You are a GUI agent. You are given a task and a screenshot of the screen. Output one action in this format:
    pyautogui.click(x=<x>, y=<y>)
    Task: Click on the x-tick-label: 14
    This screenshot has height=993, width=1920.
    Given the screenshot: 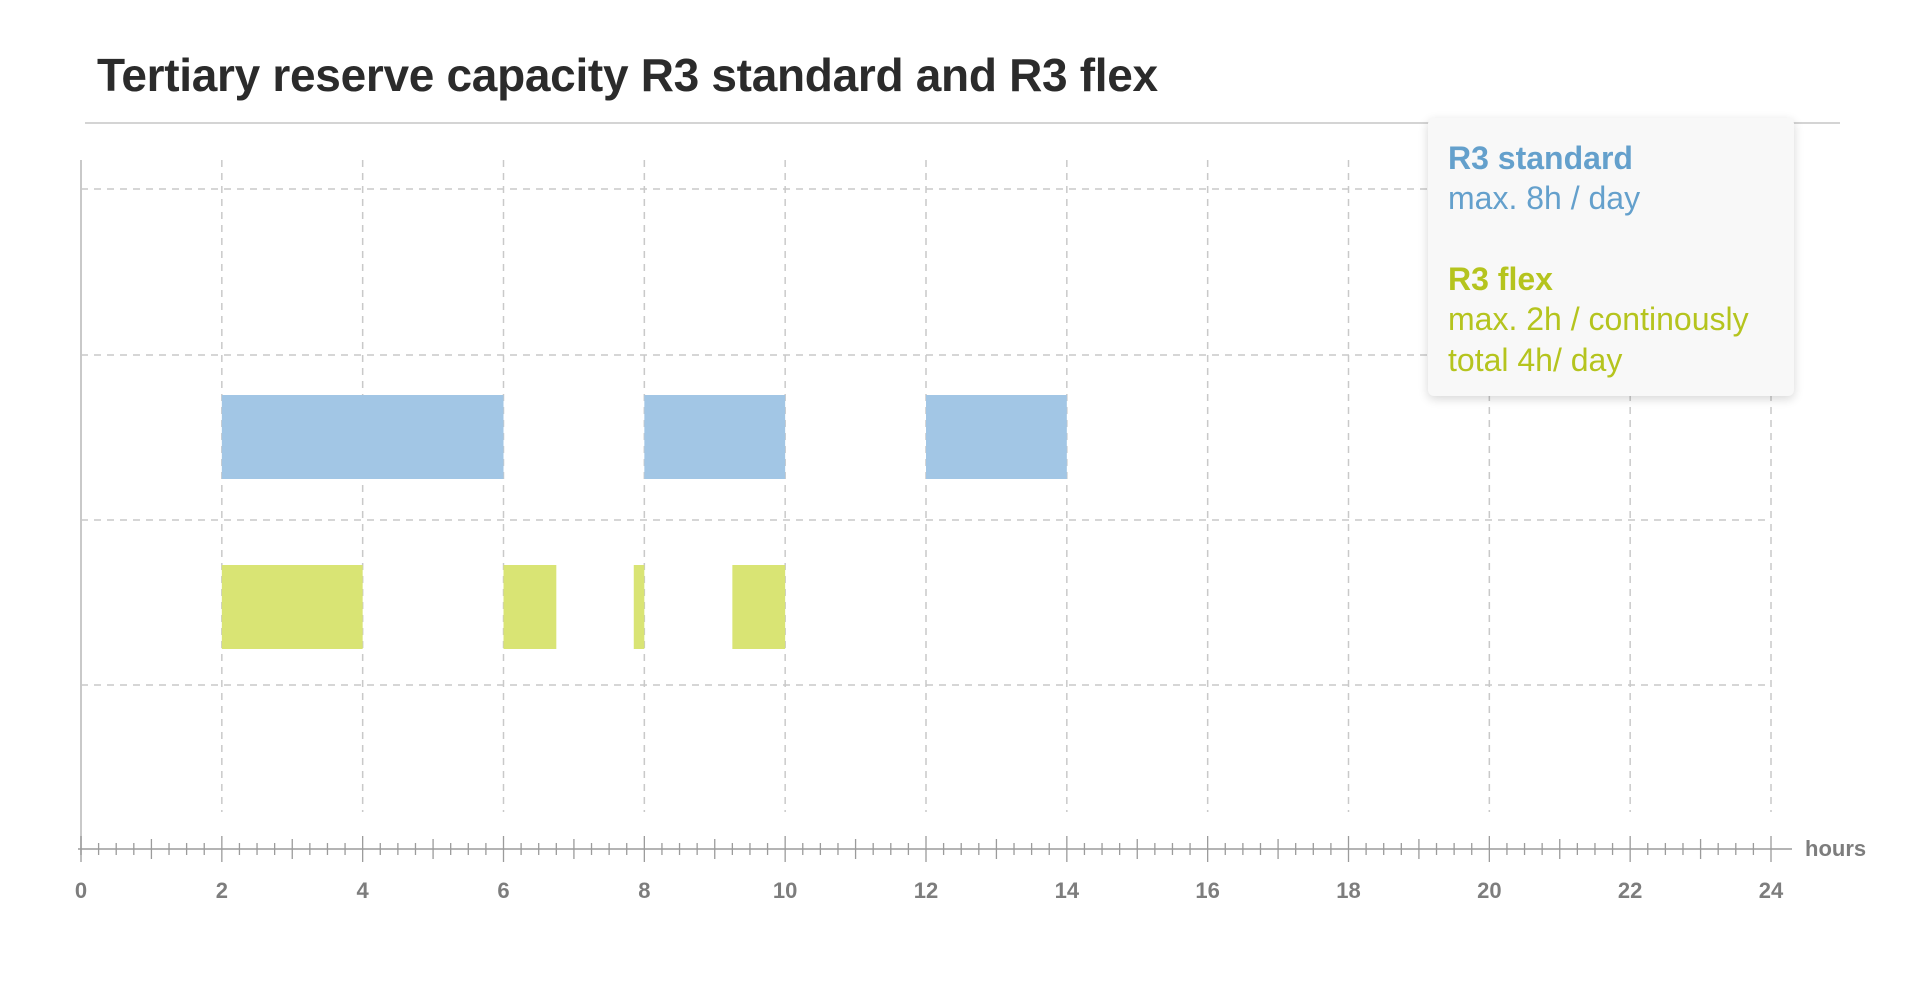 What is the action you would take?
    pyautogui.click(x=1067, y=890)
    